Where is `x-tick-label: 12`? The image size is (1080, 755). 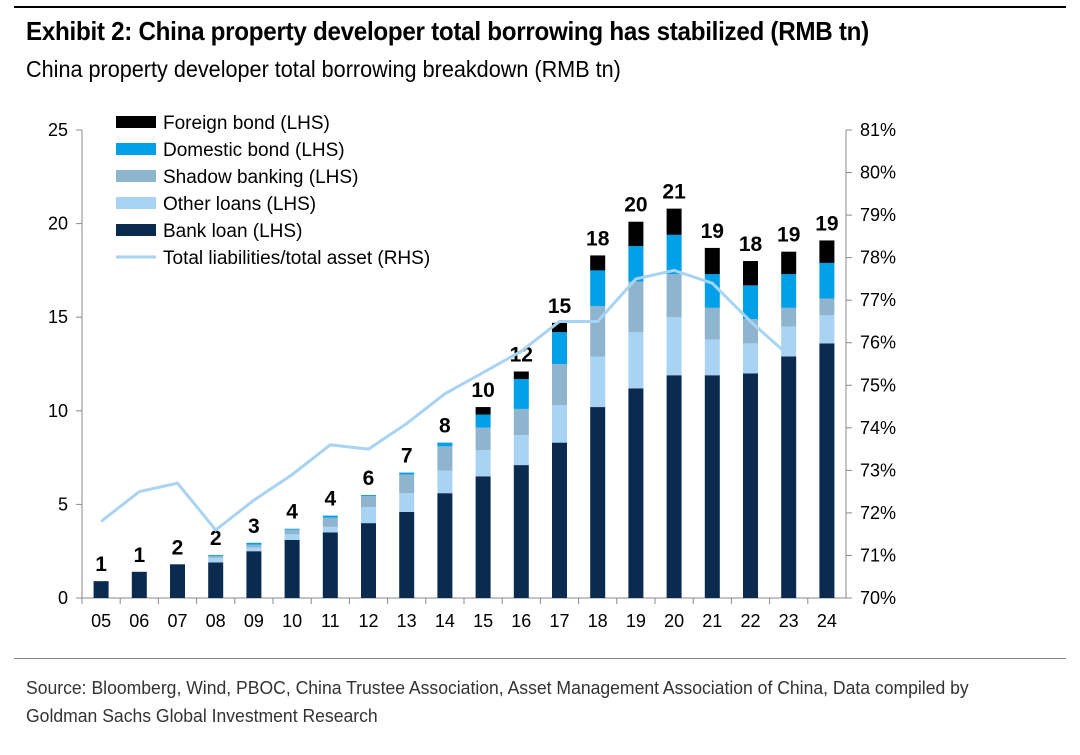
x-tick-label: 12 is located at coordinates (368, 621).